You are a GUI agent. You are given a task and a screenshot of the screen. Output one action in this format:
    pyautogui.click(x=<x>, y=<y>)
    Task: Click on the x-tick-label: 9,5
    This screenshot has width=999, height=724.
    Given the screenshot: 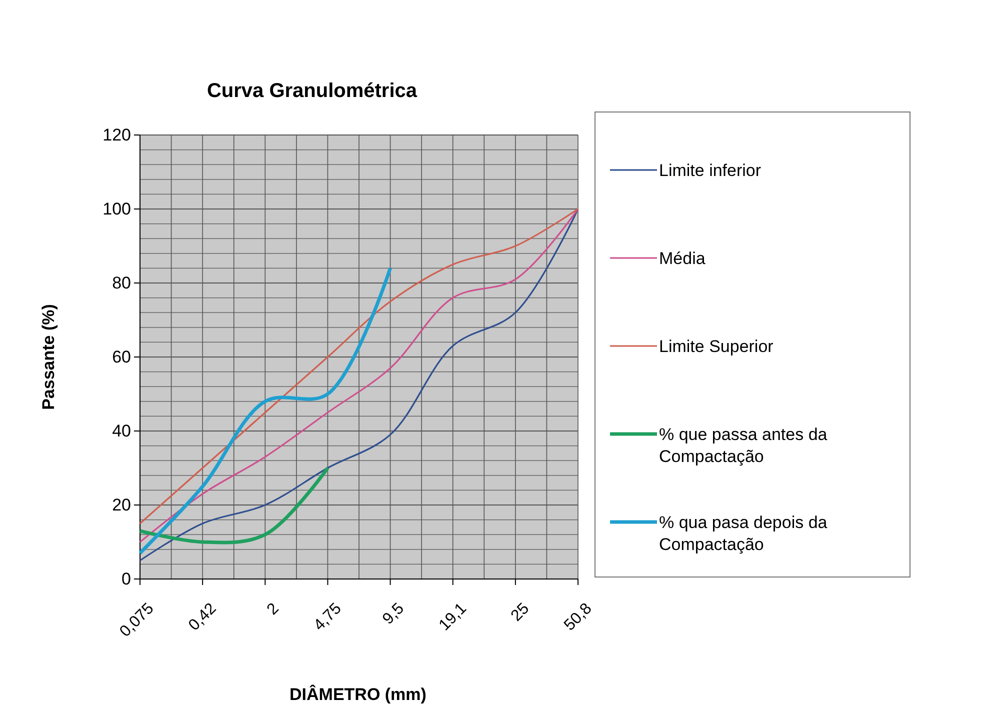 What is the action you would take?
    pyautogui.click(x=394, y=614)
    